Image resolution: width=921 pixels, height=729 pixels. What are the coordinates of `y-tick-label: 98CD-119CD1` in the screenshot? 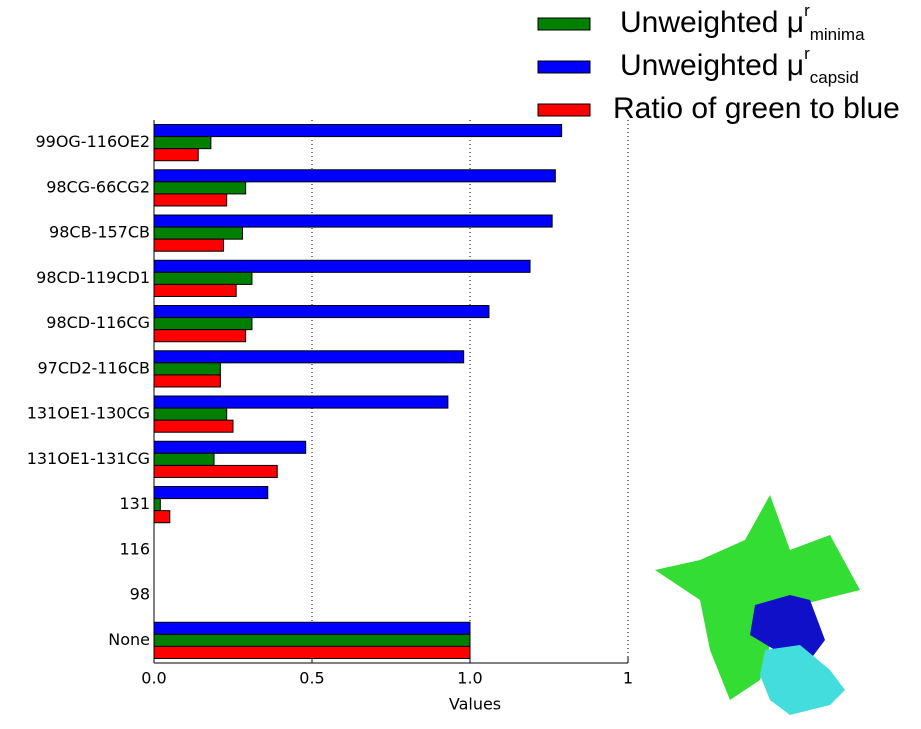 It's located at (93, 277).